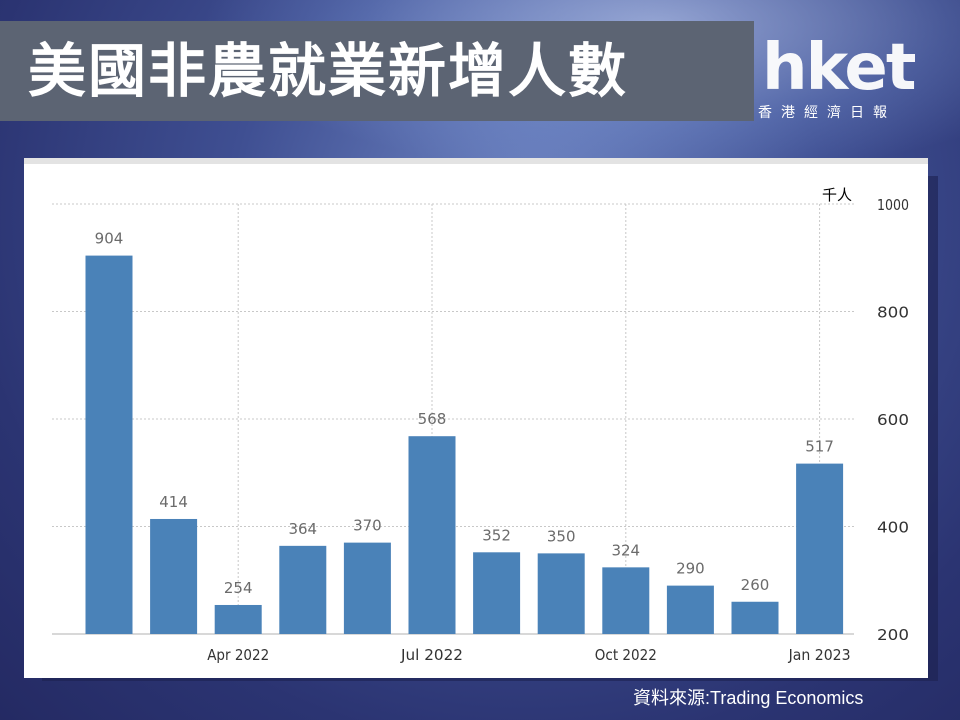 The width and height of the screenshot is (960, 720). I want to click on bar-value-label: 414, so click(173, 502).